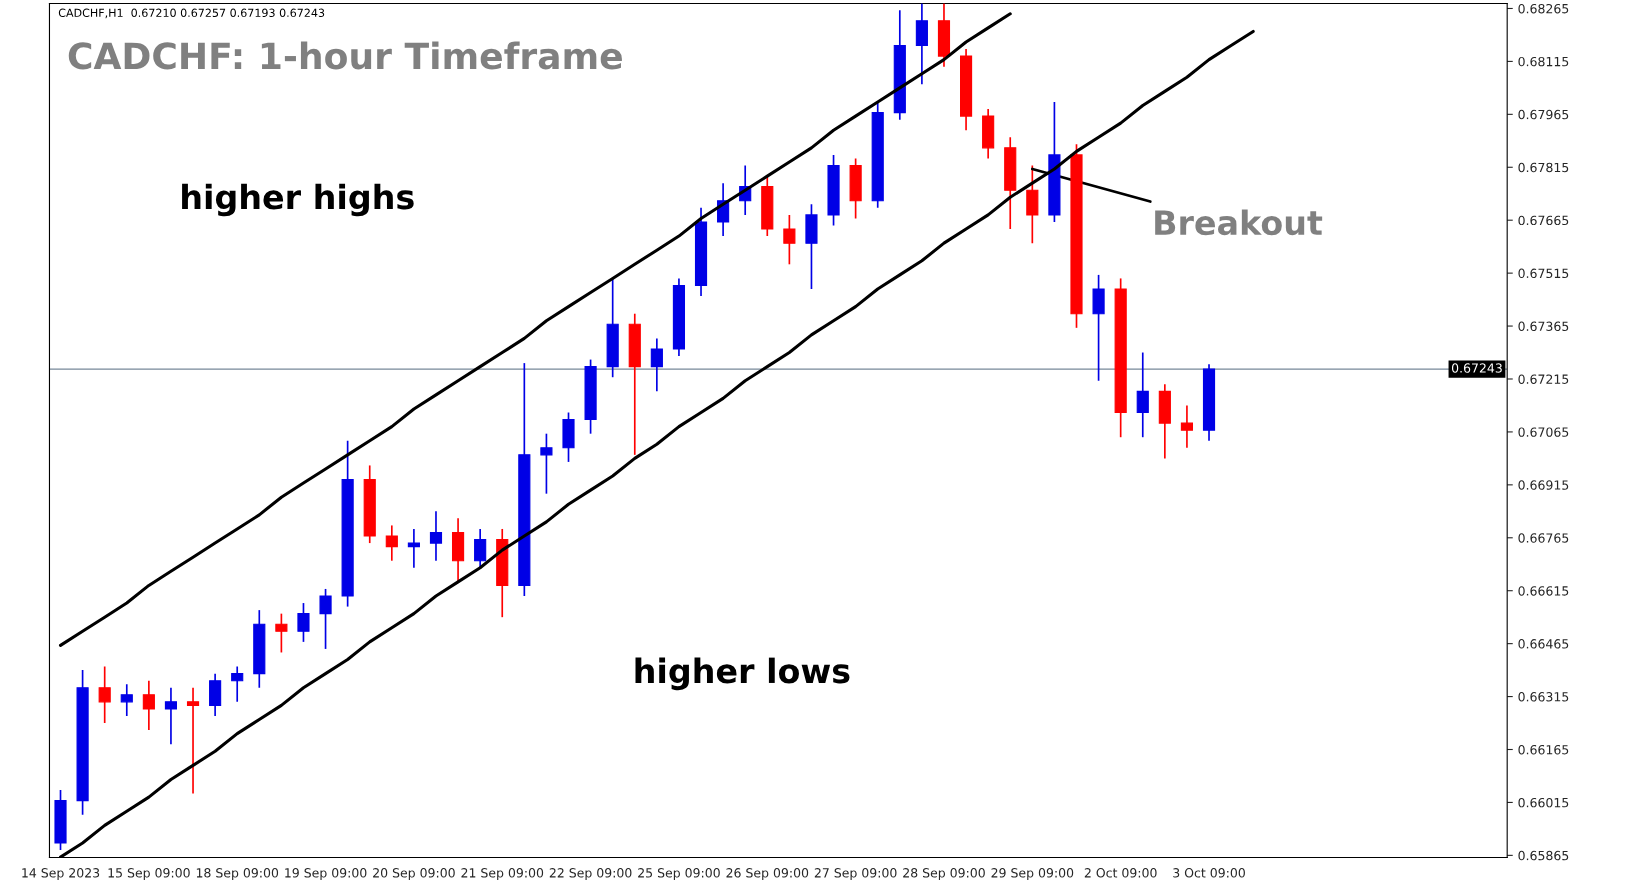 This screenshot has height=884, width=1649. What do you see at coordinates (1543, 167) in the screenshot?
I see `y-tick-label: 0.67815` at bounding box center [1543, 167].